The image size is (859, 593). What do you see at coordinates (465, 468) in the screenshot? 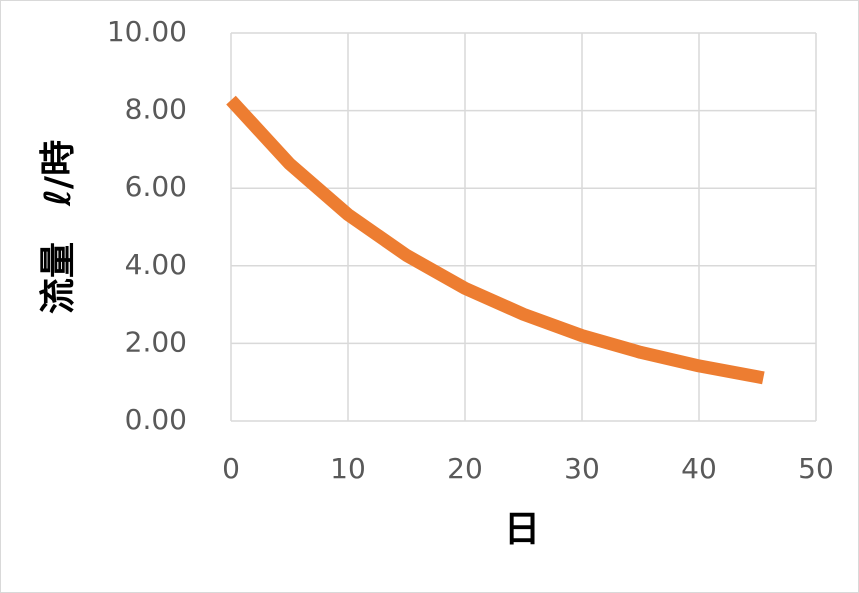
I see `x-tick-label: 20` at bounding box center [465, 468].